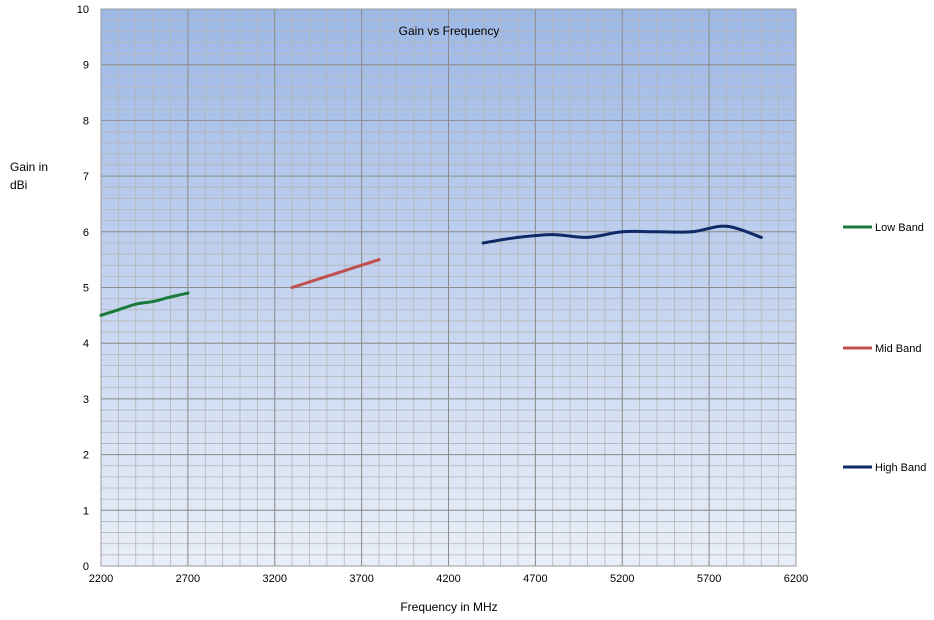 The image size is (934, 620). What do you see at coordinates (335, 273) in the screenshot?
I see `series-line-mid-band` at bounding box center [335, 273].